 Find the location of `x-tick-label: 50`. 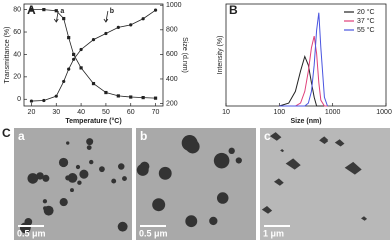

x-tick-label: 50 is located at coordinates (106, 112).